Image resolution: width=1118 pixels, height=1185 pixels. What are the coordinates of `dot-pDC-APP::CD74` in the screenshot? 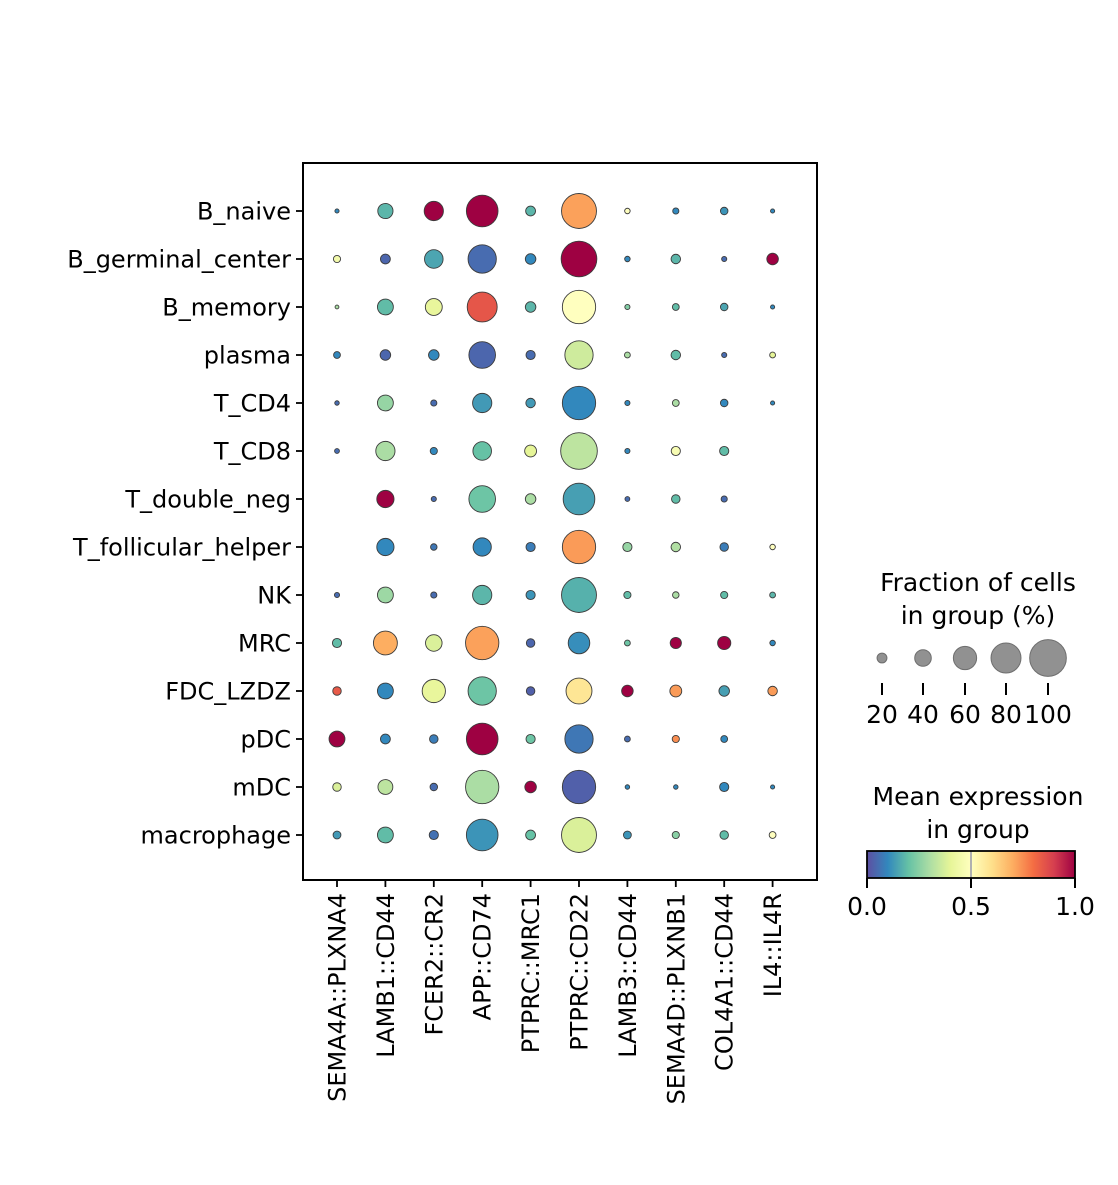 It's located at (482, 739).